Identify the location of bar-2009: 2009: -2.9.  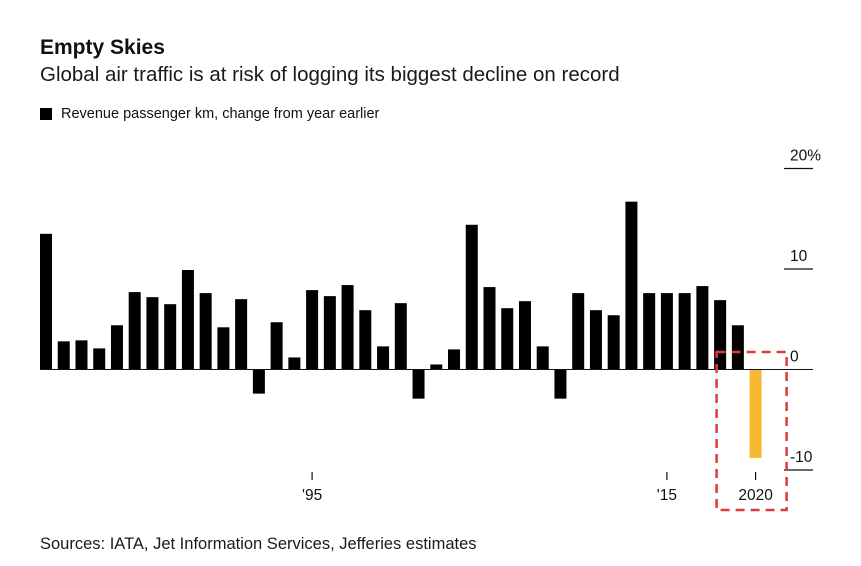
(560, 384).